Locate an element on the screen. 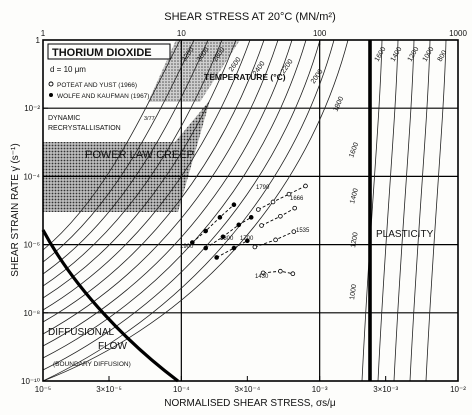  y-tick-label-4: 10⁻⁸ is located at coordinates (32, 313).